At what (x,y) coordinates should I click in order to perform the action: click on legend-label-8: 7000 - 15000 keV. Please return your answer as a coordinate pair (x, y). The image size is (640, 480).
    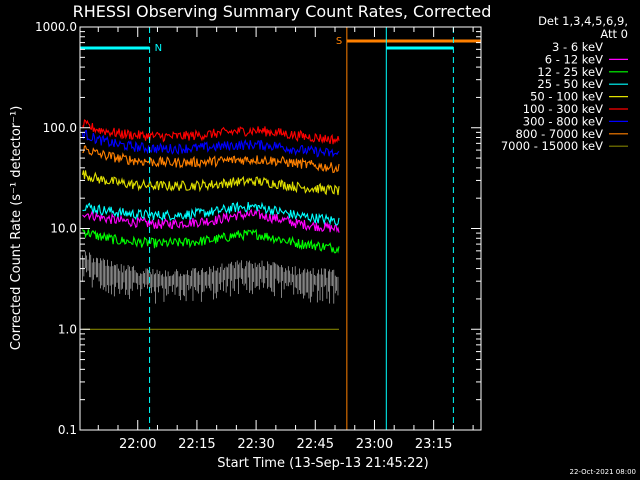
    Looking at the image, I should click on (552, 146).